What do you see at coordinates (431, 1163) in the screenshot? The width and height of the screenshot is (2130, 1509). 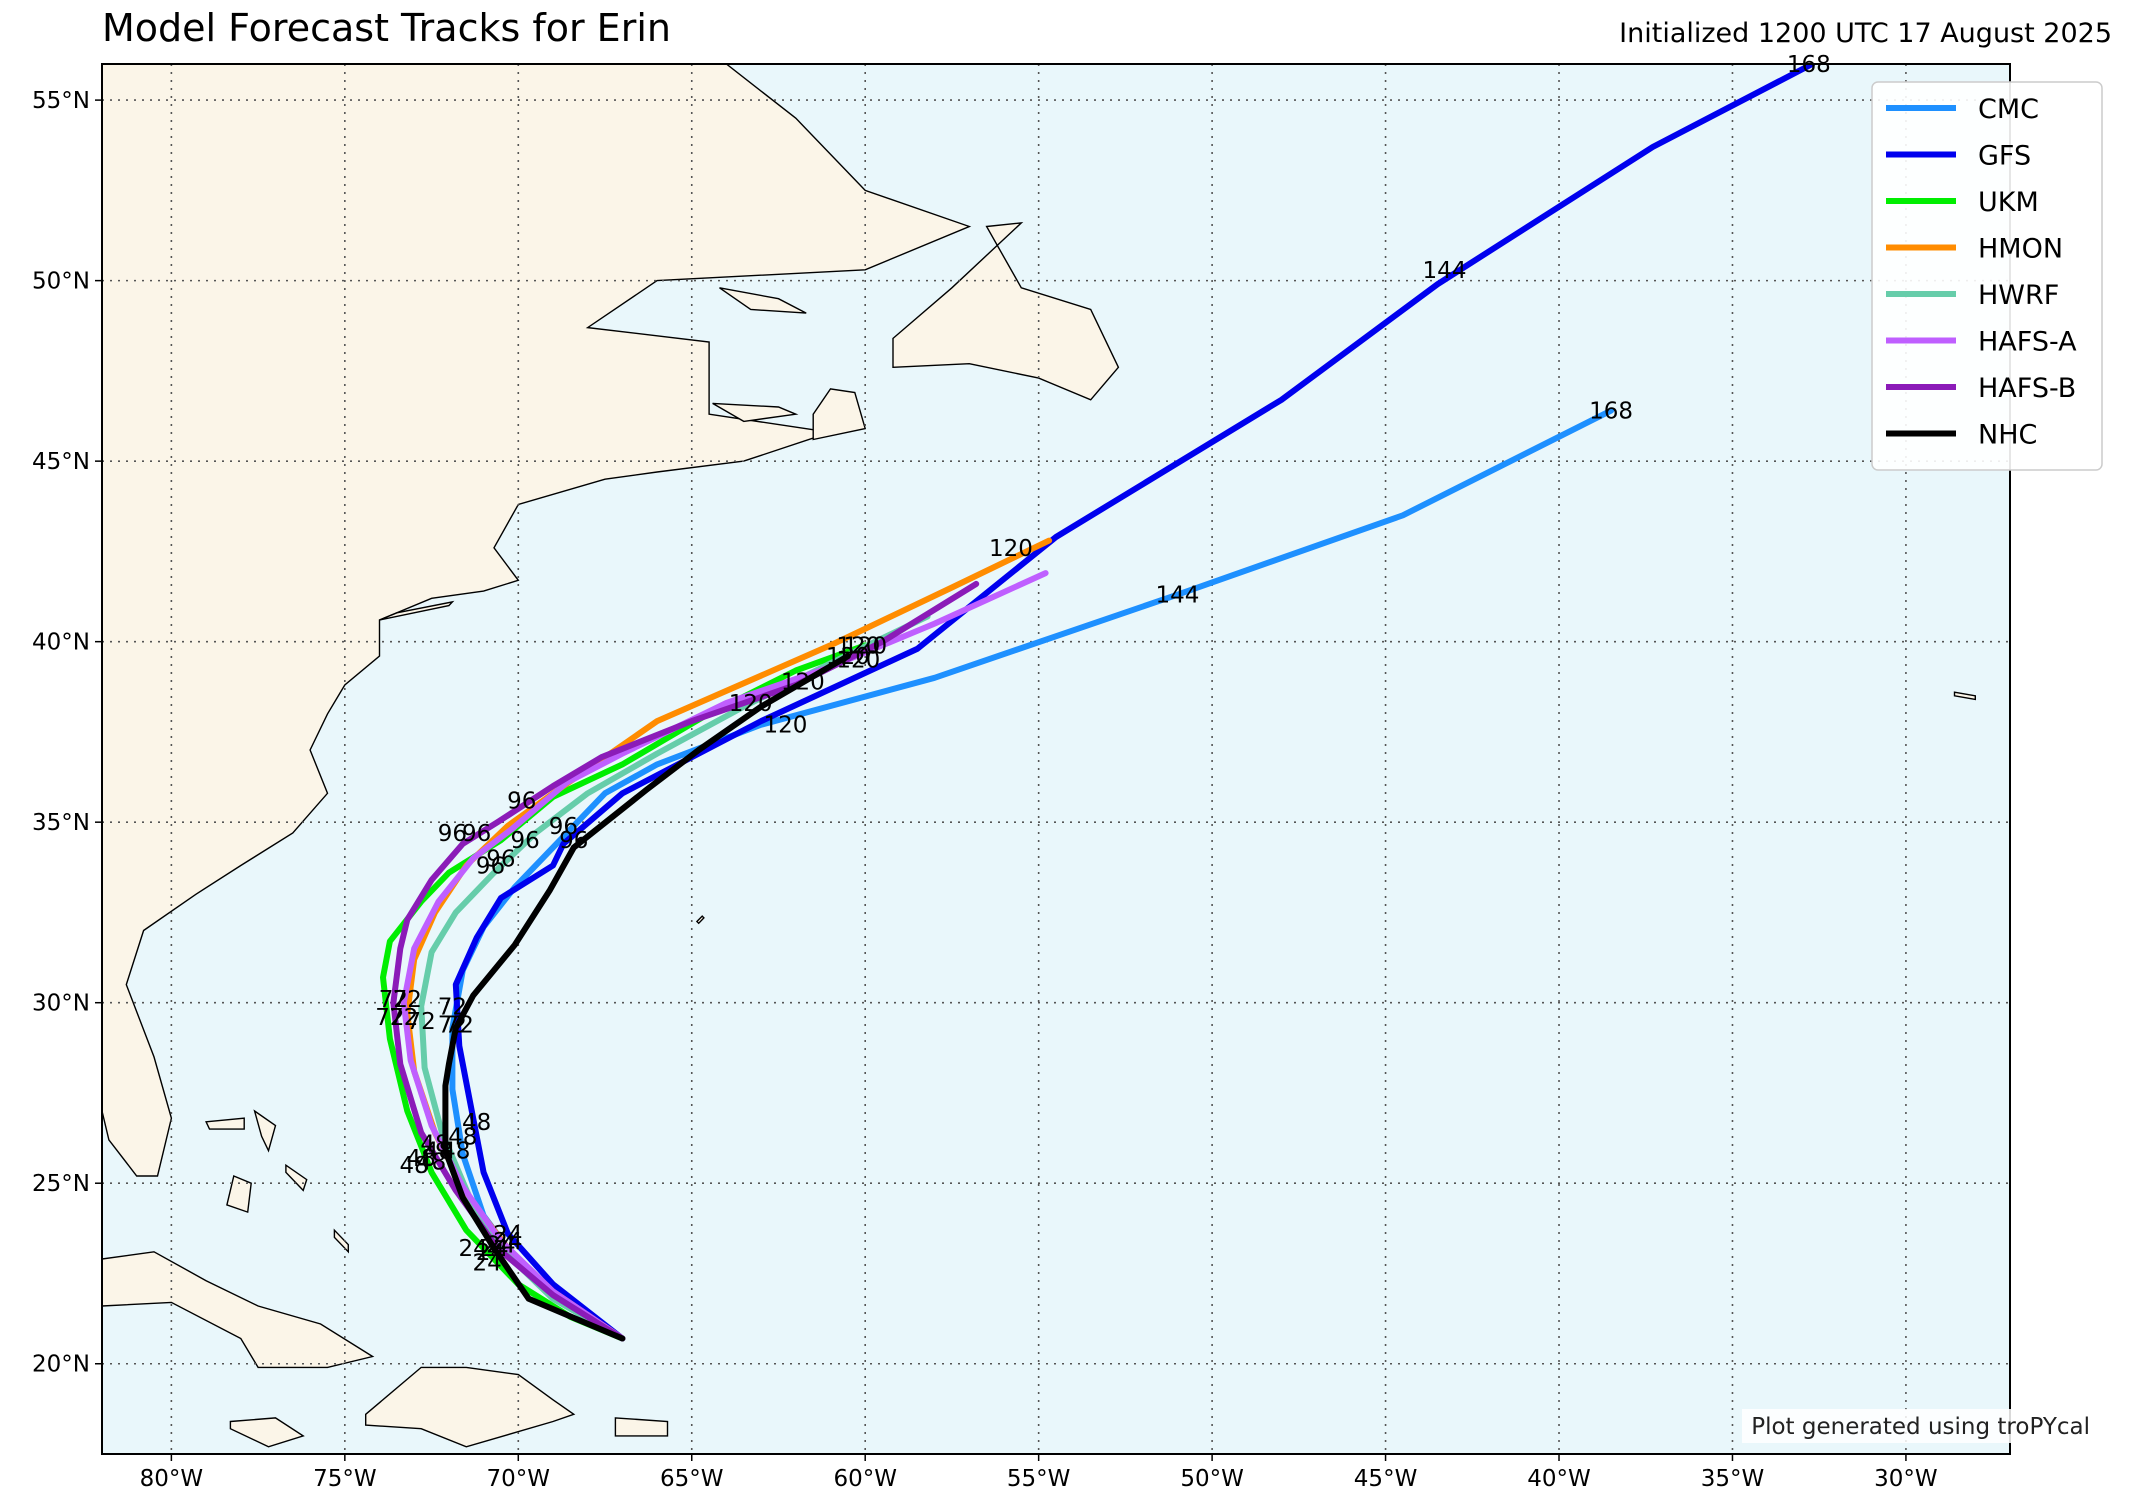 I see `forecast-hour-label-hafs-a: 48` at bounding box center [431, 1163].